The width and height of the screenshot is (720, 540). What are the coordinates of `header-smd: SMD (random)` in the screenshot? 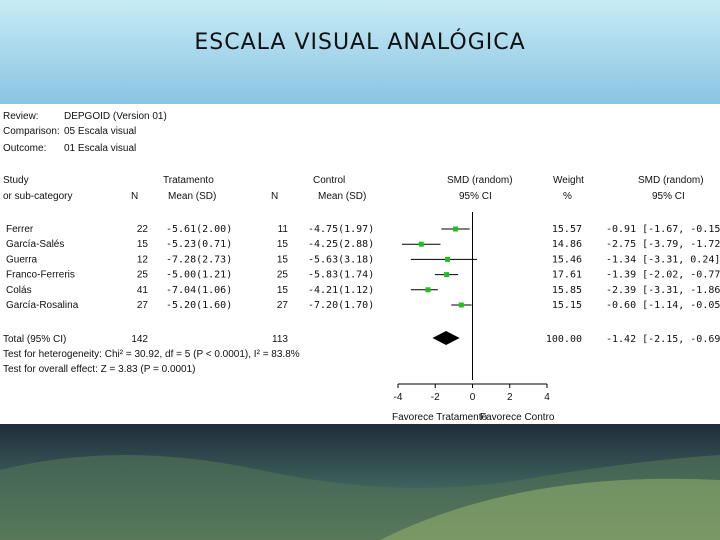 It's located at (480, 180).